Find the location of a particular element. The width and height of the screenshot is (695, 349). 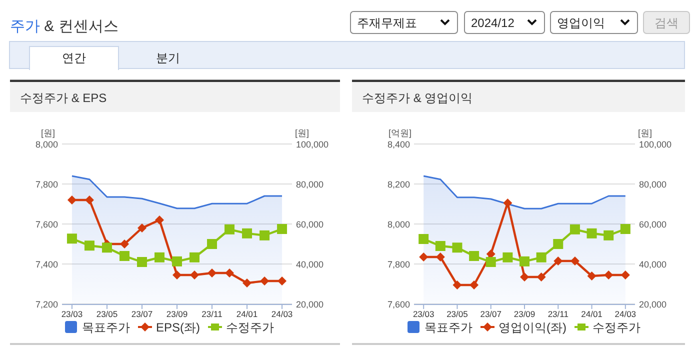

chart-title: 수정주가 & 영업이익 is located at coordinates (417, 98).